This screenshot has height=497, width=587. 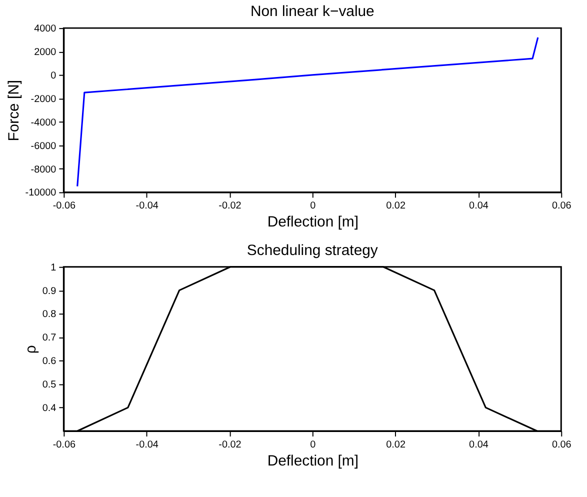 What do you see at coordinates (49, 338) in the screenshot?
I see `y-tick-label: 0.7` at bounding box center [49, 338].